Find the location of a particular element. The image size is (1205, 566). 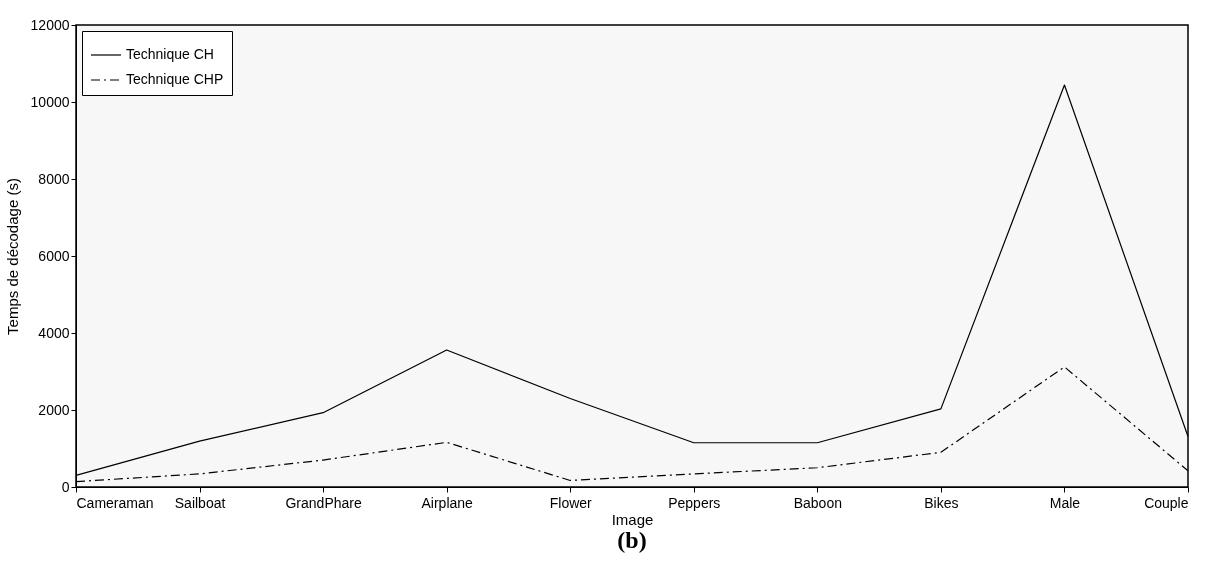

x-tick-label: Cameraman is located at coordinates (115, 502).